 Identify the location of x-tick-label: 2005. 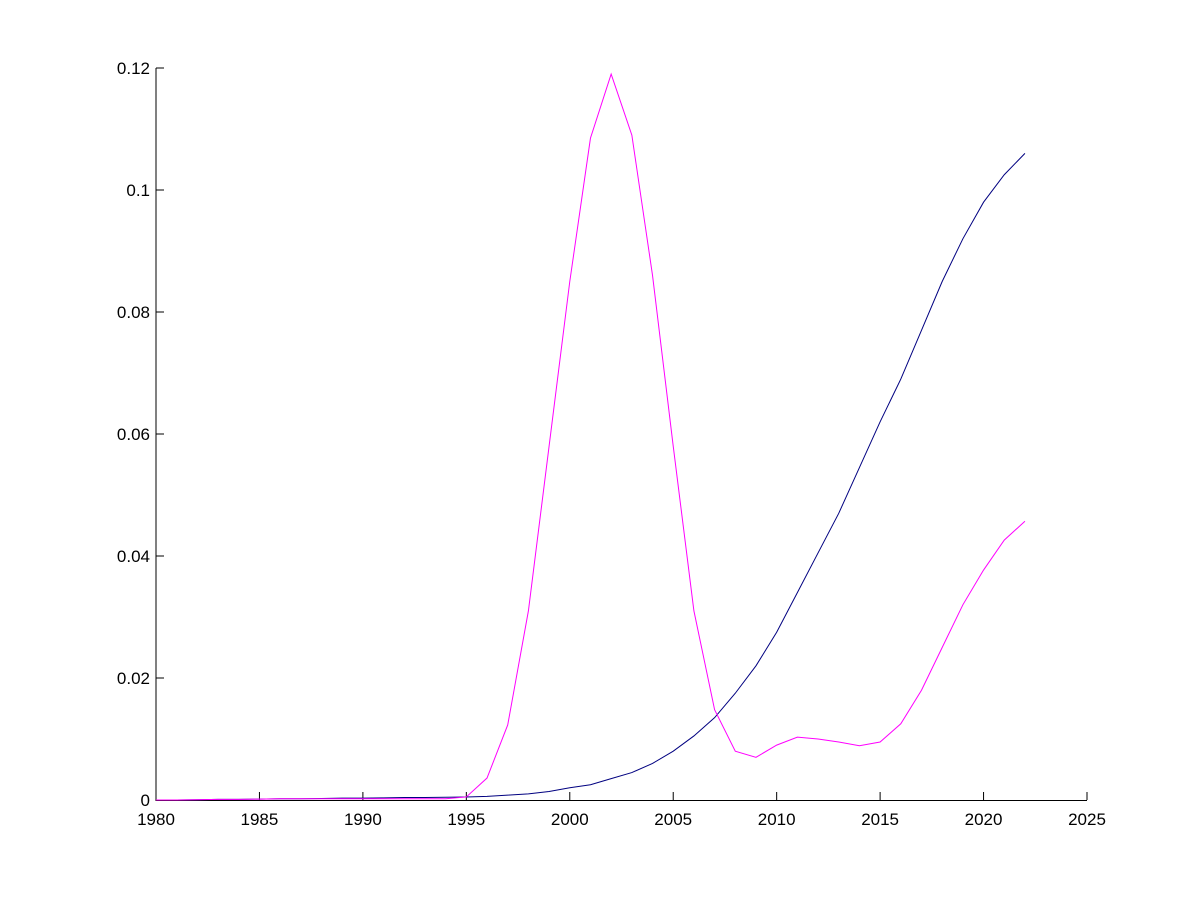
(673, 819).